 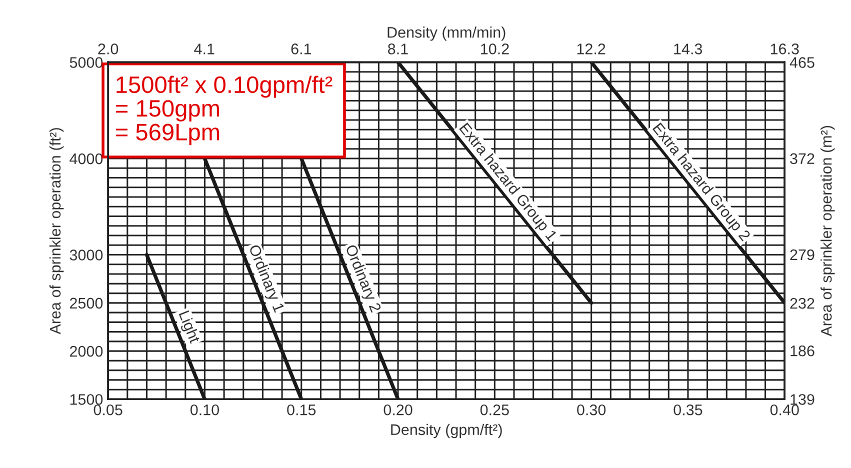 What do you see at coordinates (398, 410) in the screenshot?
I see `x-tick-label: 0.20` at bounding box center [398, 410].